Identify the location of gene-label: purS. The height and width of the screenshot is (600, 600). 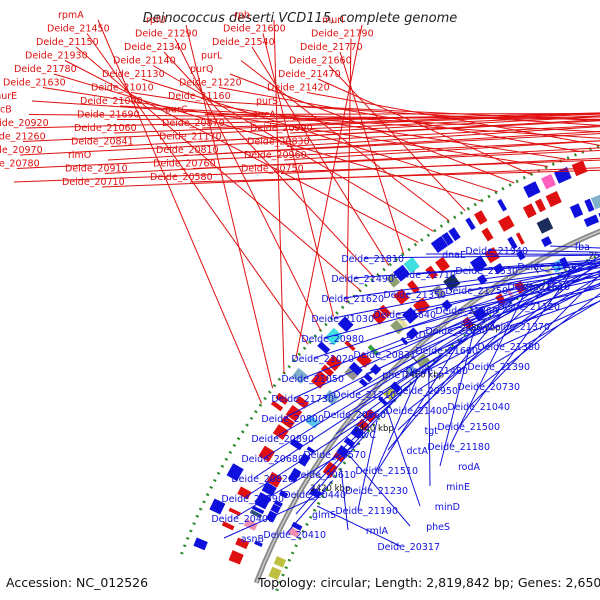
(267, 101).